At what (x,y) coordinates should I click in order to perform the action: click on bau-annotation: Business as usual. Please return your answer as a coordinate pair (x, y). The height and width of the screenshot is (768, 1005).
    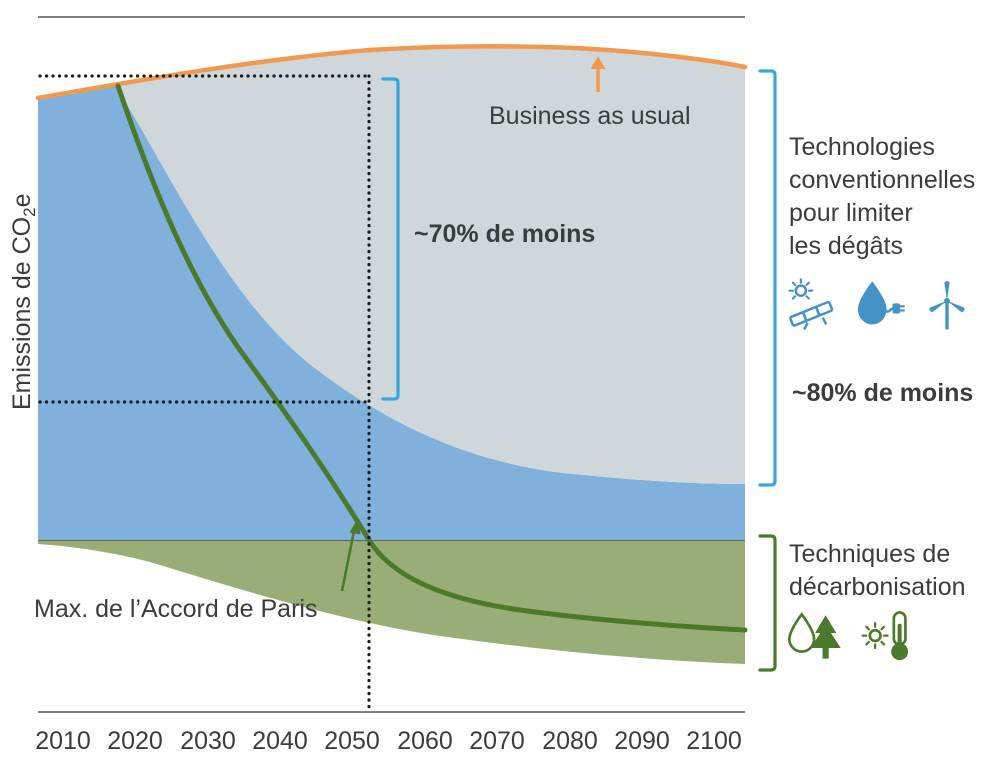
    Looking at the image, I should click on (590, 116).